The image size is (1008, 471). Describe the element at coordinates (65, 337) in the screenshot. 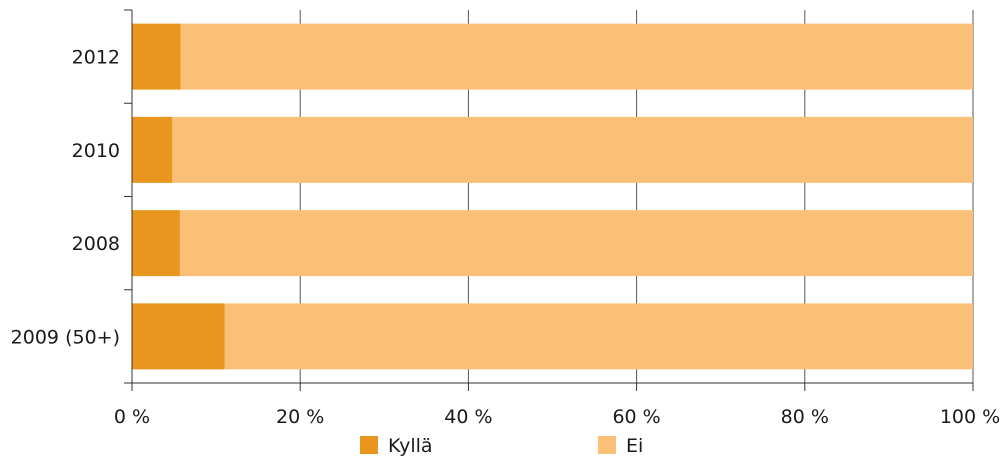

I see `category-label: 2009 (50+)` at that location.